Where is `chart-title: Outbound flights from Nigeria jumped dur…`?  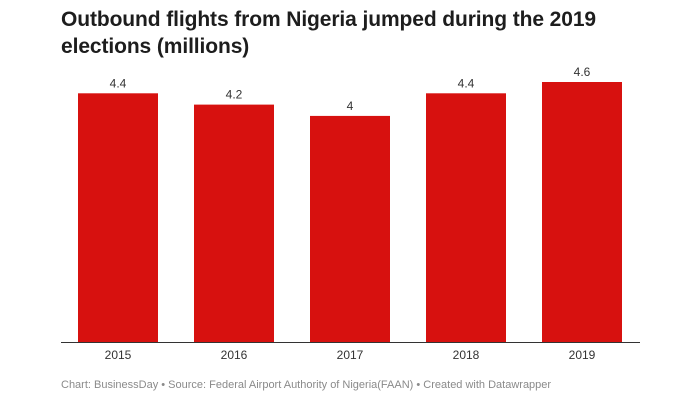 chart-title: Outbound flights from Nigeria jumped dur… is located at coordinates (328, 33).